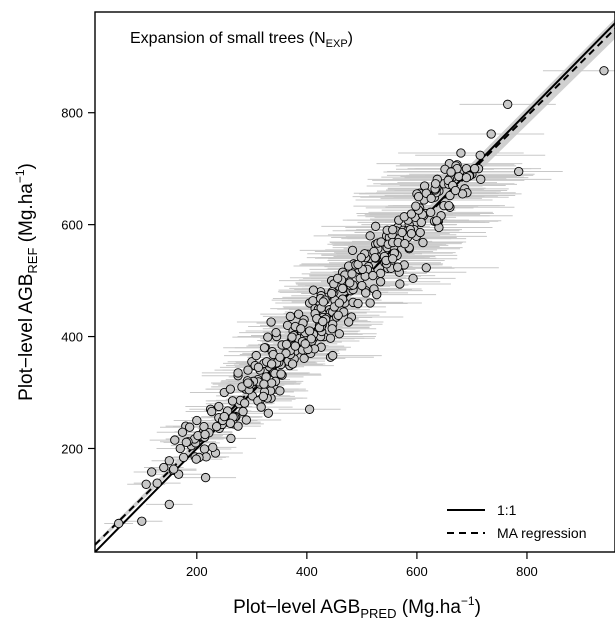 The image size is (615, 623). What do you see at coordinates (26, 166) in the screenshot?
I see `y-axis-title-end: )` at bounding box center [26, 166].